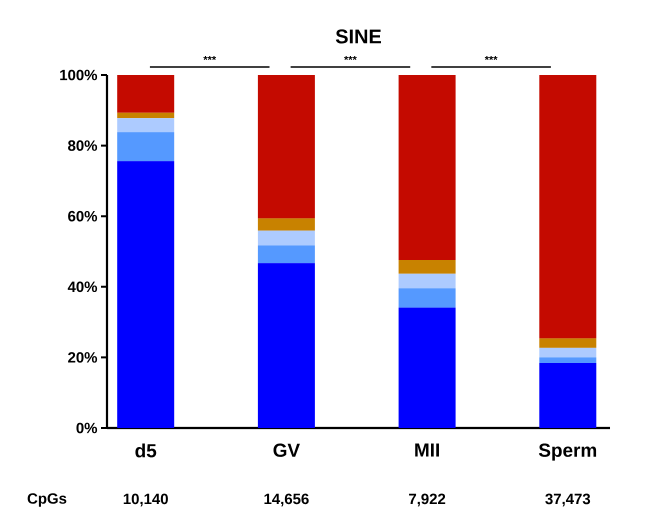 Image resolution: width=649 pixels, height=519 pixels. I want to click on x-tick-label: Sperm, so click(567, 452).